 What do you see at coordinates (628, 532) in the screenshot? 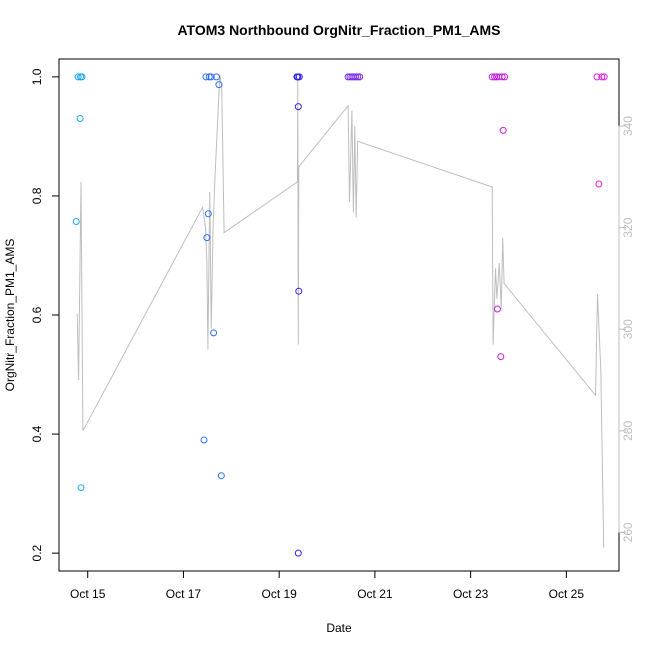
I see `y-right-tick-label: 260` at bounding box center [628, 532].